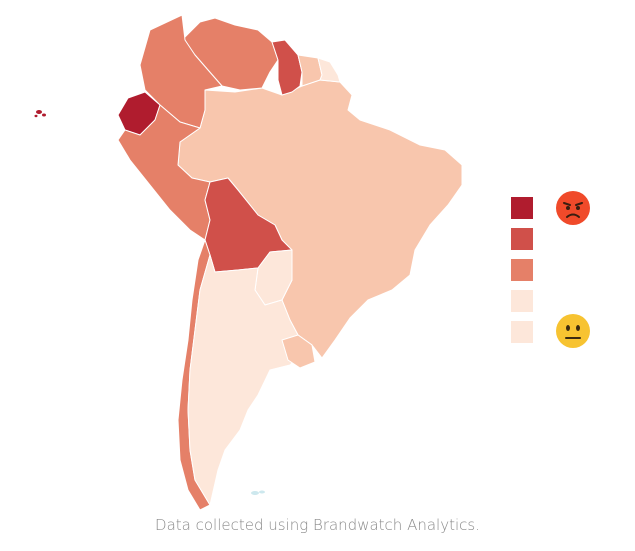 The image size is (635, 551). Describe the element at coordinates (298, 351) in the screenshot. I see `country-uruguay` at that location.